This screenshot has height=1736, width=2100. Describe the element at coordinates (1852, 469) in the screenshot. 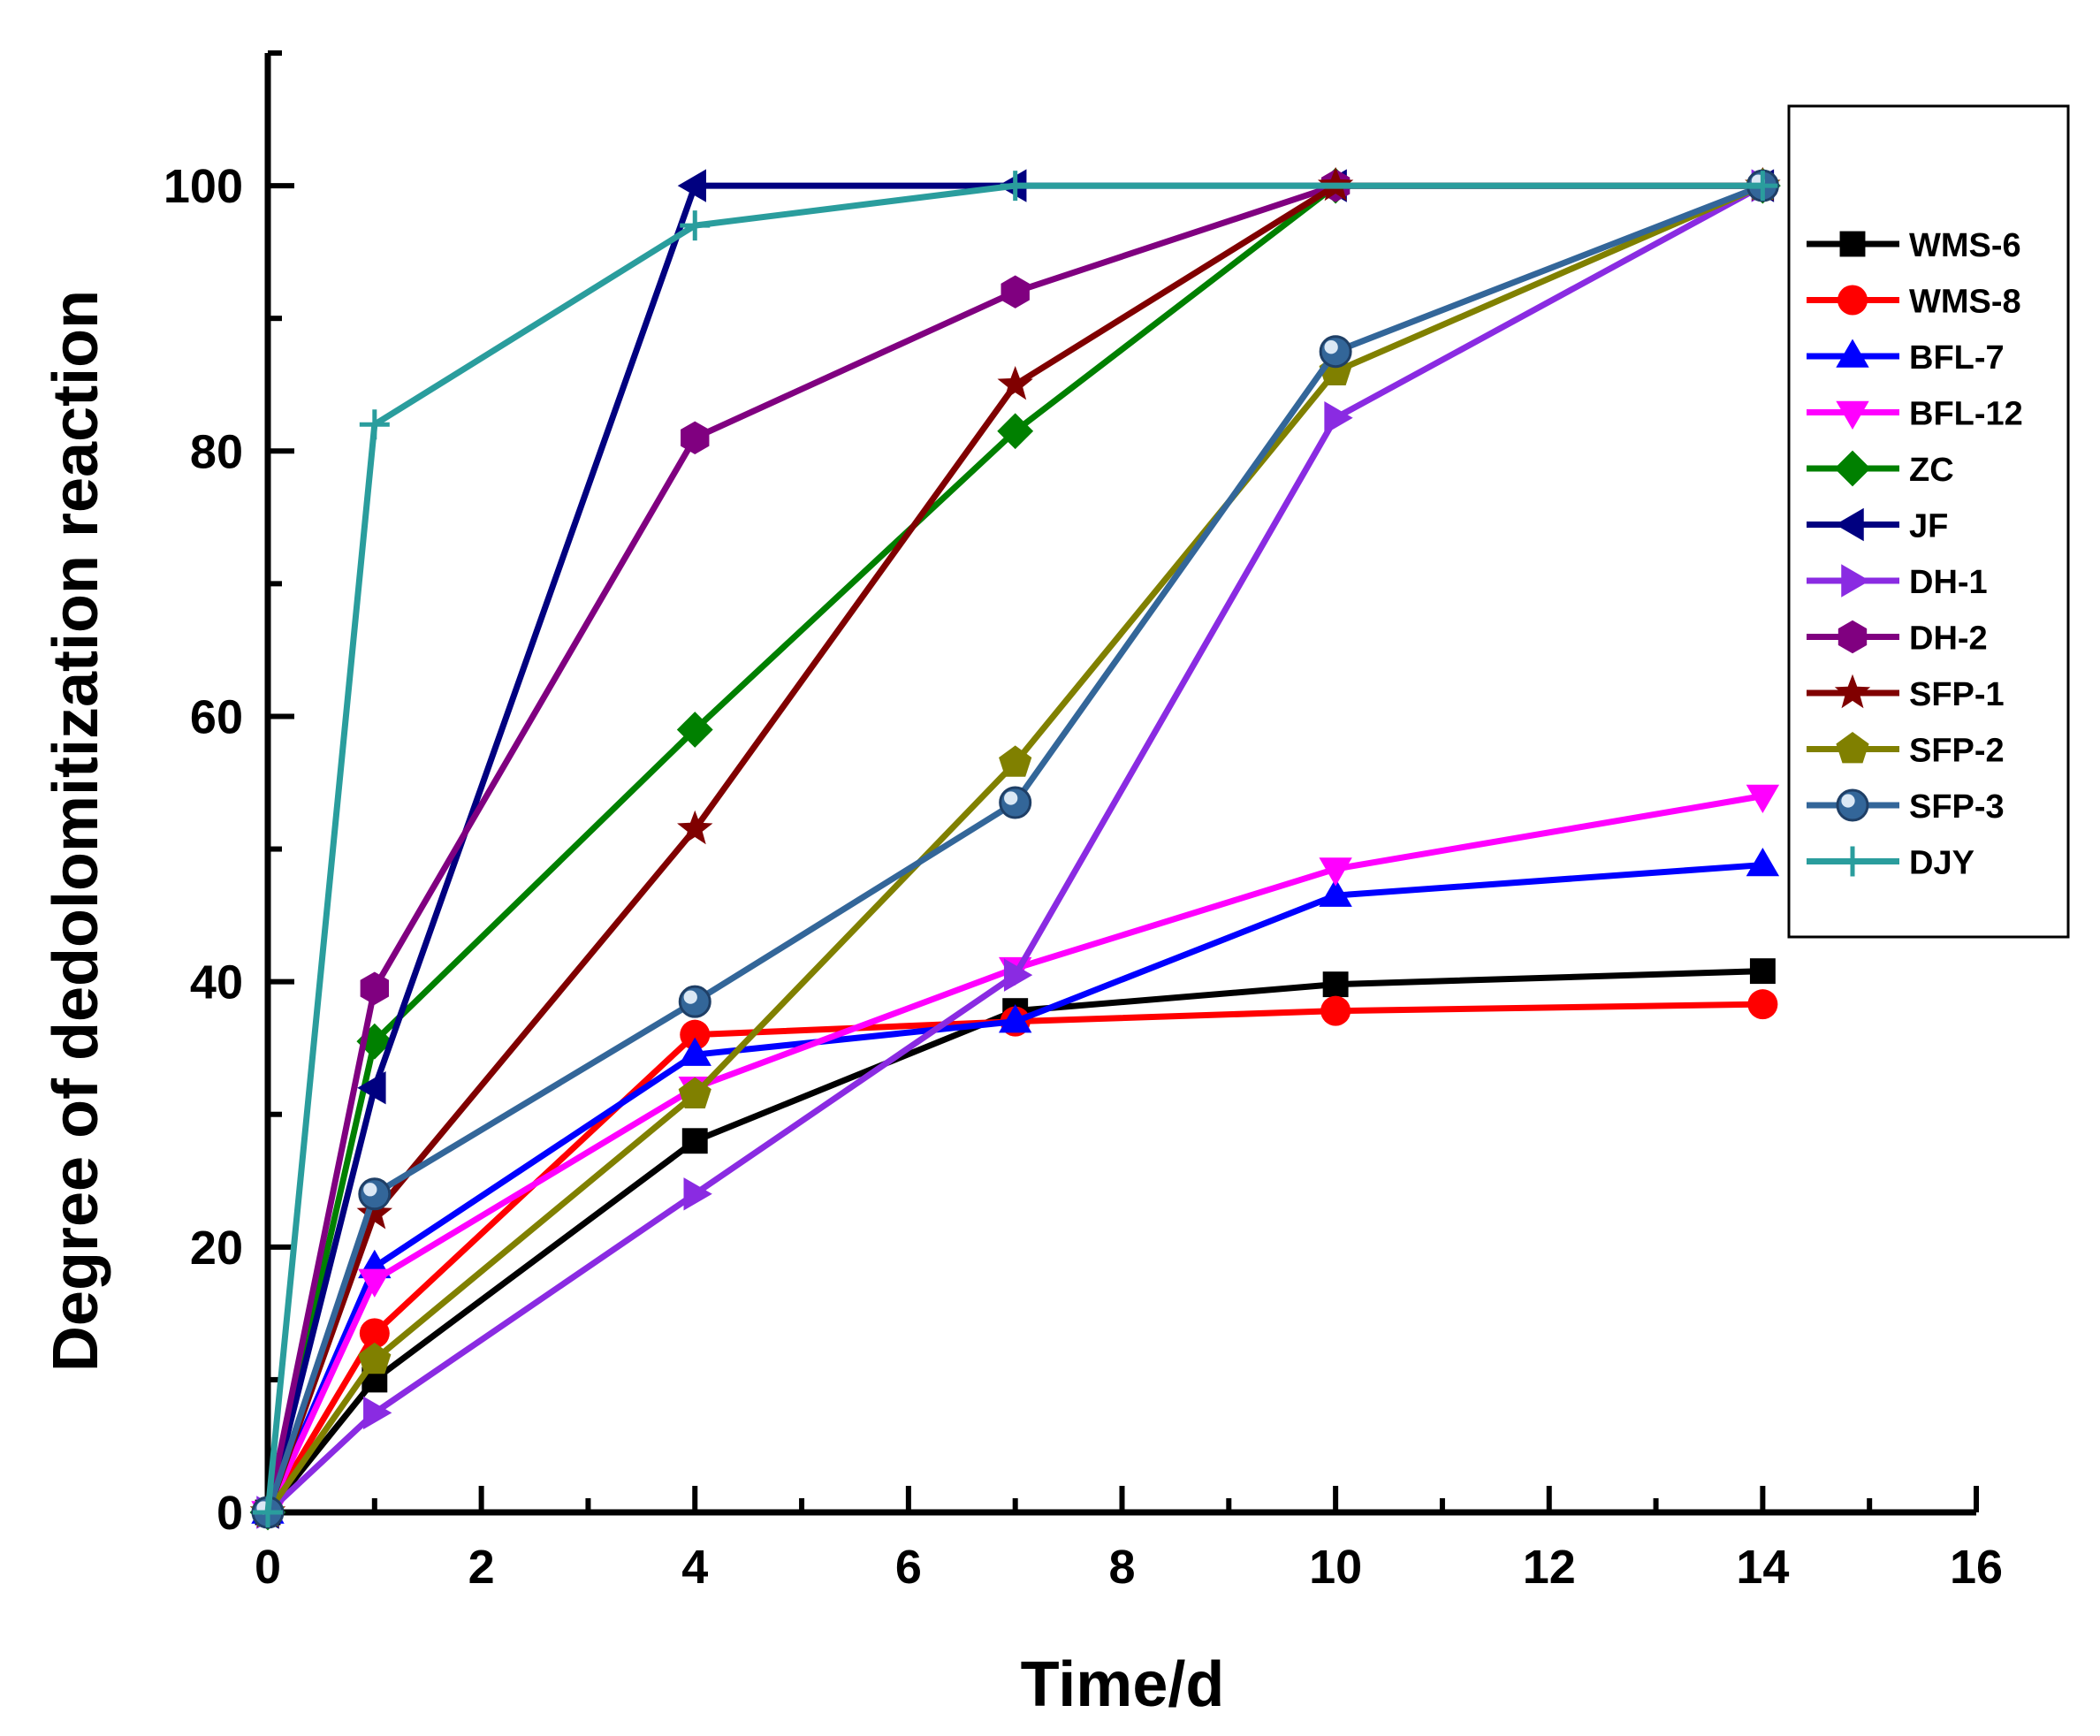

I see `legend-marker-zc` at that location.